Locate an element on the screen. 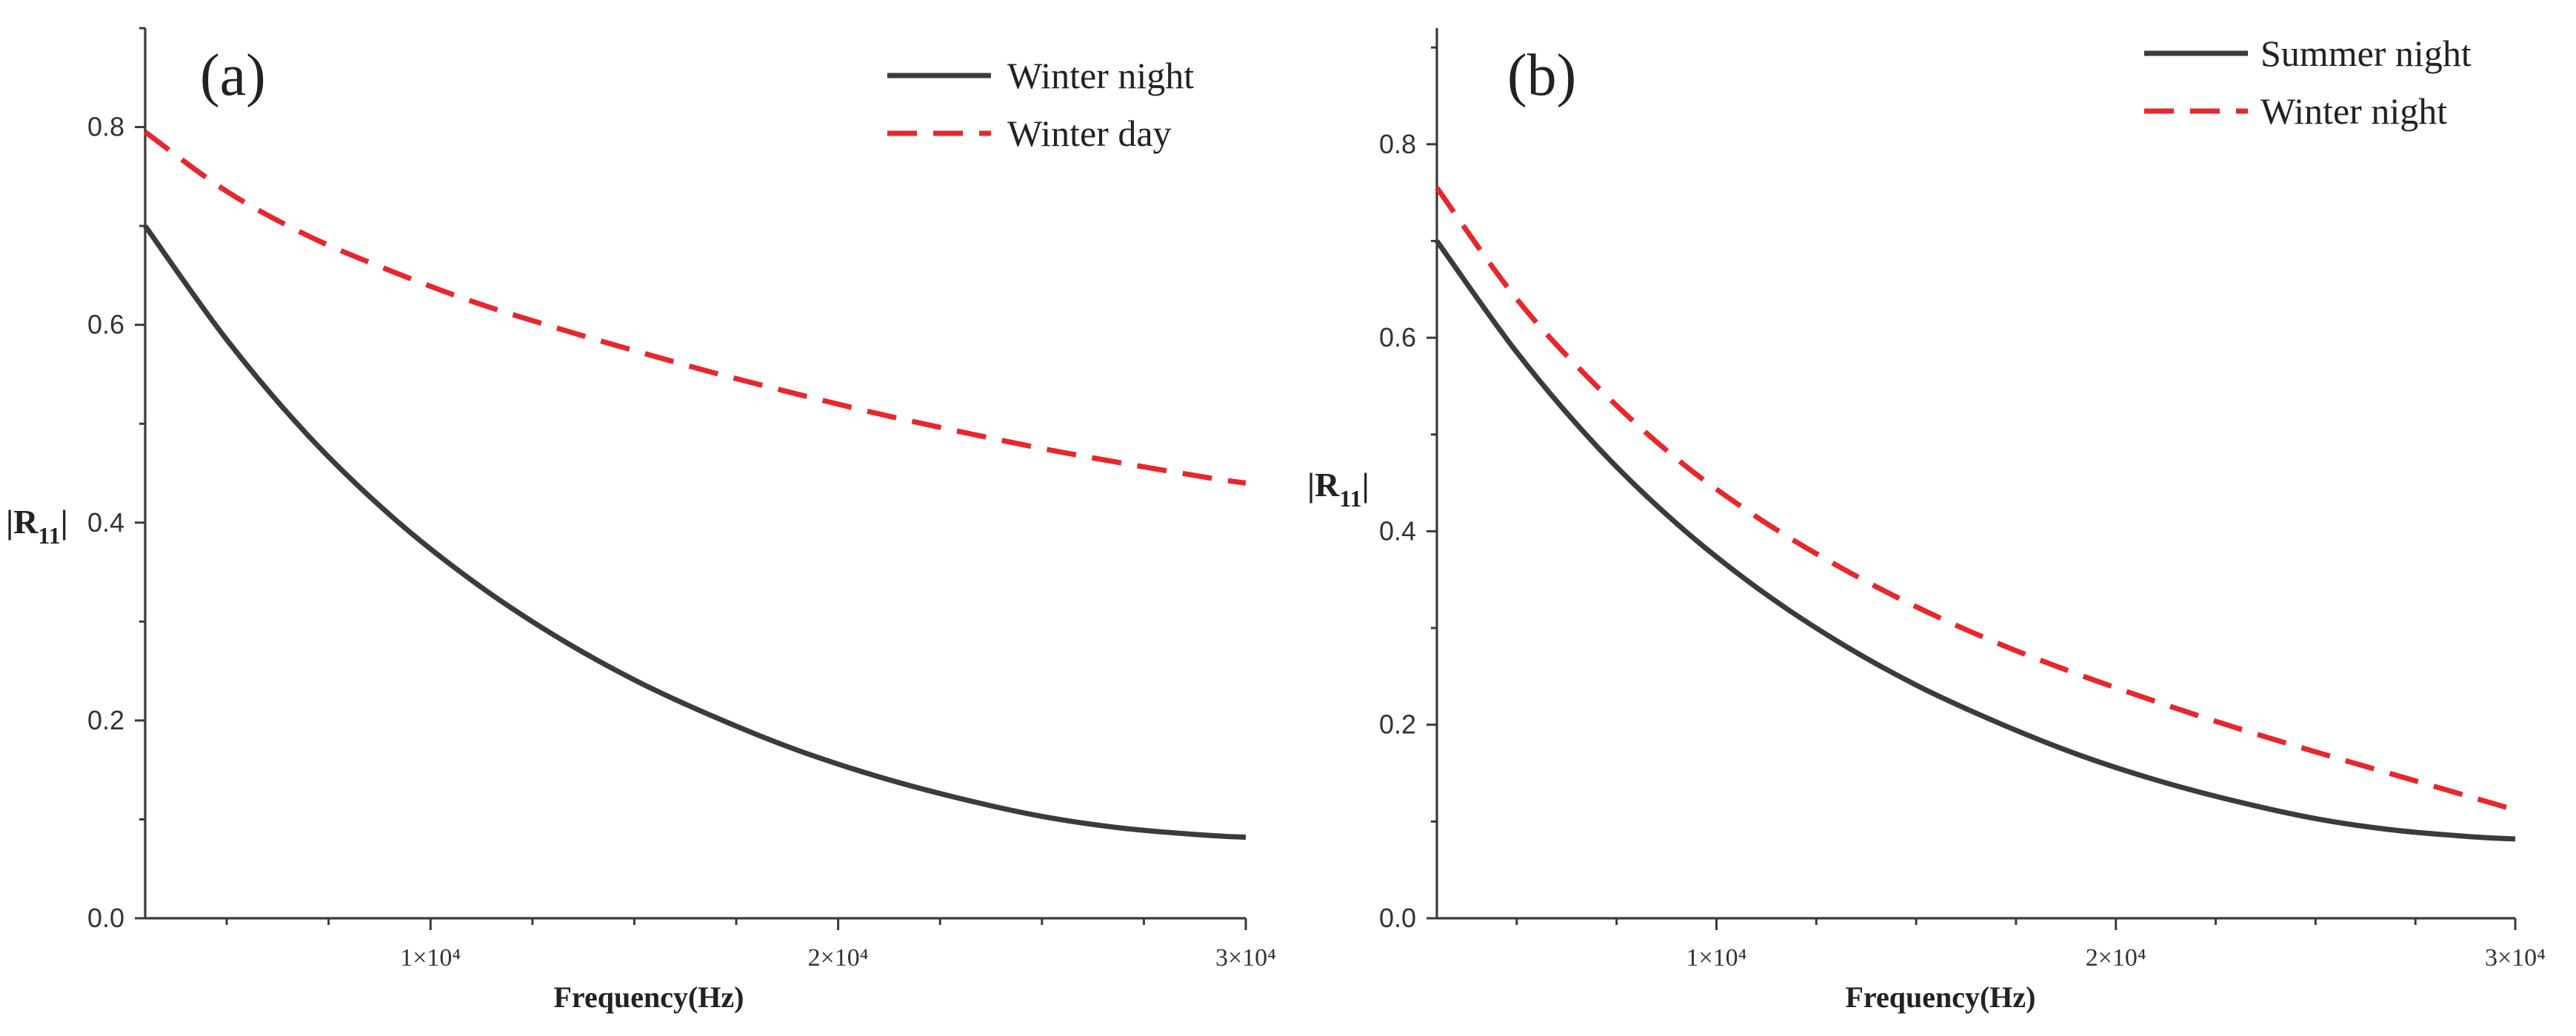  y-tick-label-a: 0.2 is located at coordinates (105, 720).